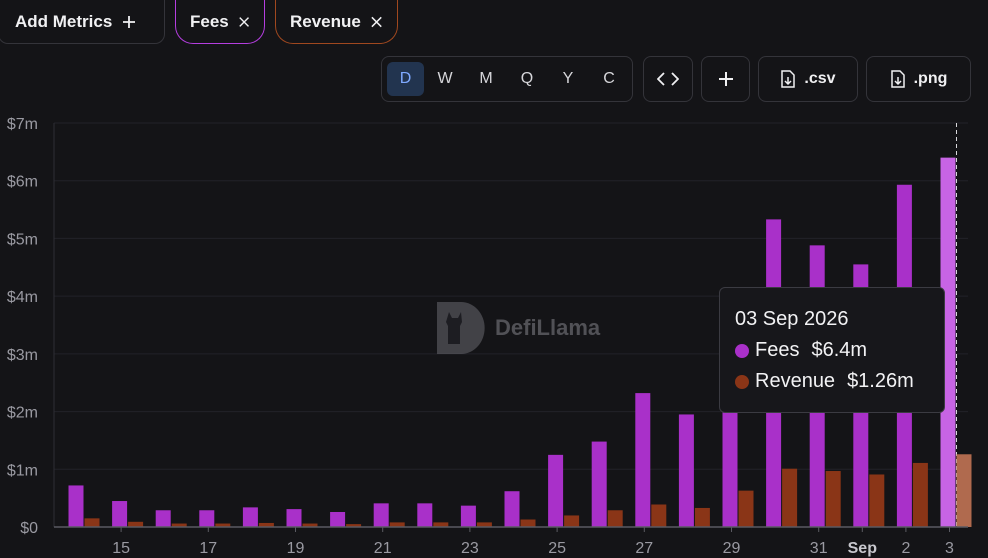 The height and width of the screenshot is (558, 988). Describe the element at coordinates (22, 124) in the screenshot. I see `y-tick-label: $7m` at that location.